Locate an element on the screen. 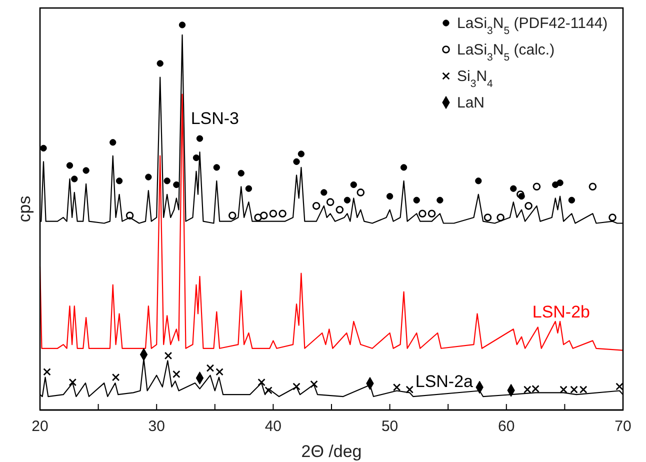 Image resolution: width=646 pixels, height=462 pixels. x-tick-label: 70 is located at coordinates (623, 426).